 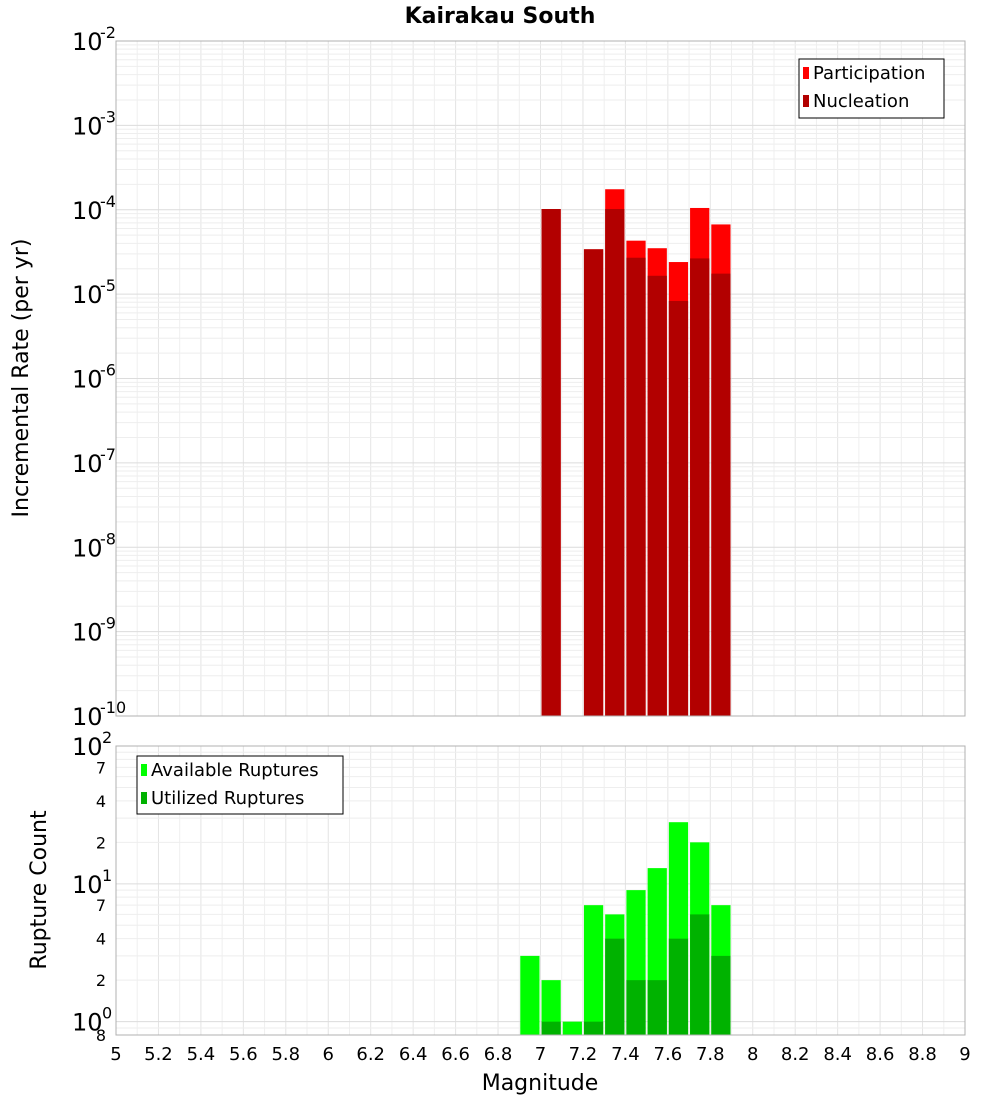 What do you see at coordinates (837, 1054) in the screenshot?
I see `x-tick-label: 8.4` at bounding box center [837, 1054].